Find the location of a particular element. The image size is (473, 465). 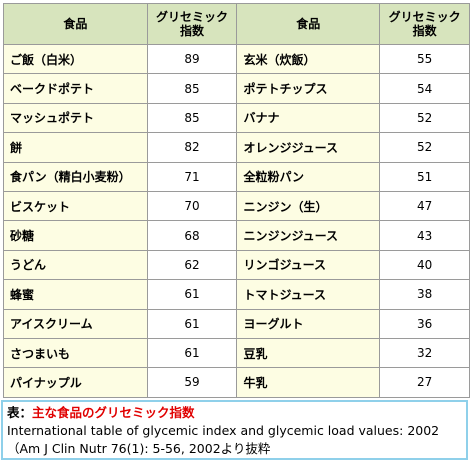

gi-value: 27 is located at coordinates (424, 382).